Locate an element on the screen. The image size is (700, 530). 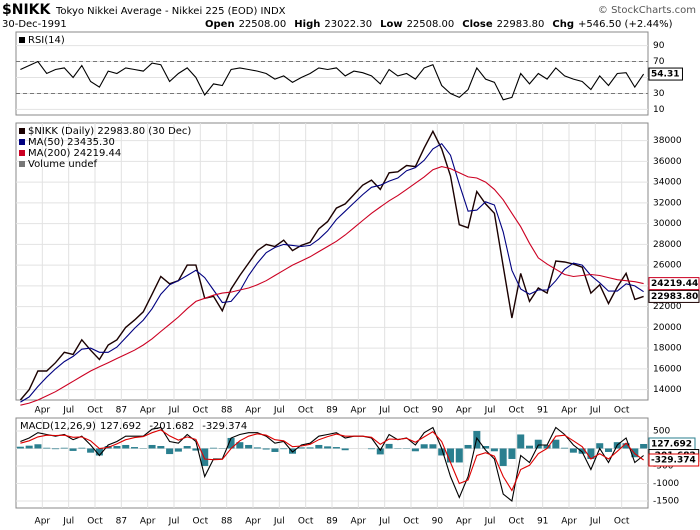
credit: © StockCharts.com is located at coordinates (647, 10).